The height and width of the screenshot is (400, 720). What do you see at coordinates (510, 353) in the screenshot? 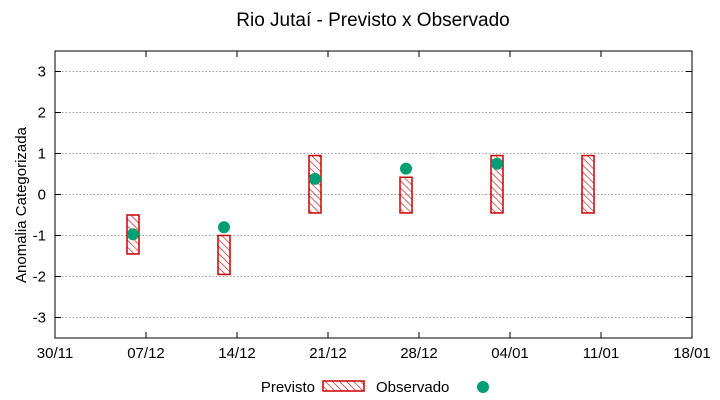
I see `x-tick-label: 04/01` at bounding box center [510, 353].